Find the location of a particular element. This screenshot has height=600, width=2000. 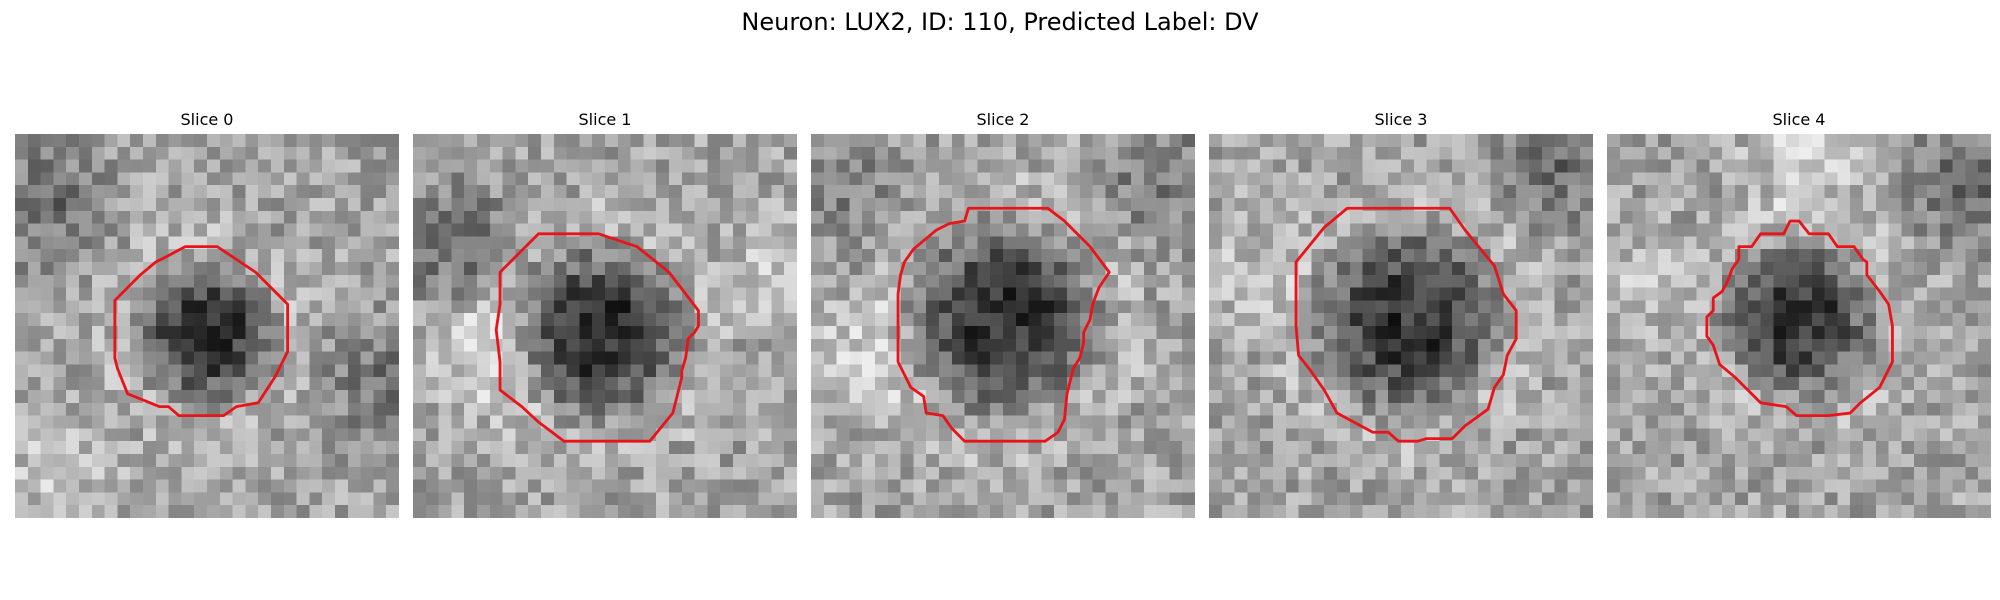

slice-title-1: Slice 1 is located at coordinates (605, 119).